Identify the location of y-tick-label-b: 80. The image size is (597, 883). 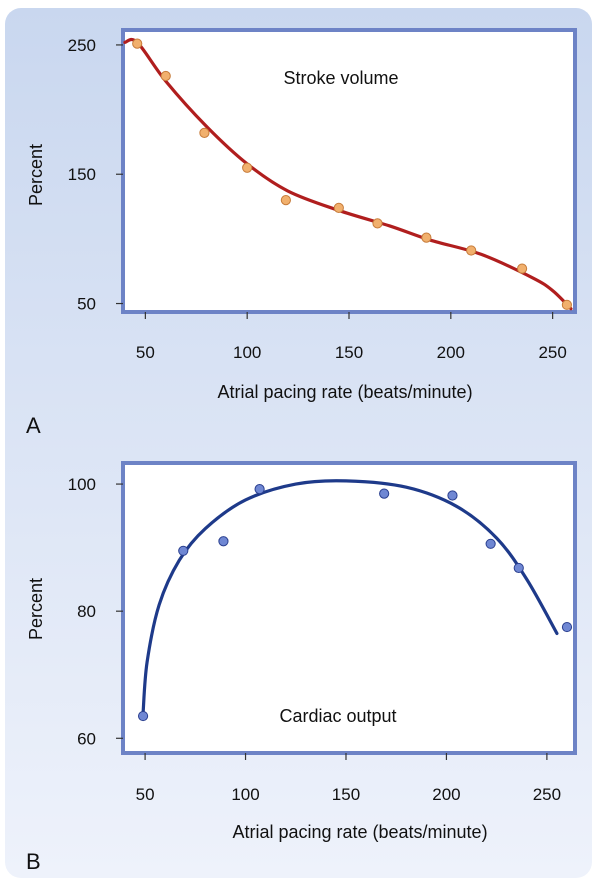
(86, 611).